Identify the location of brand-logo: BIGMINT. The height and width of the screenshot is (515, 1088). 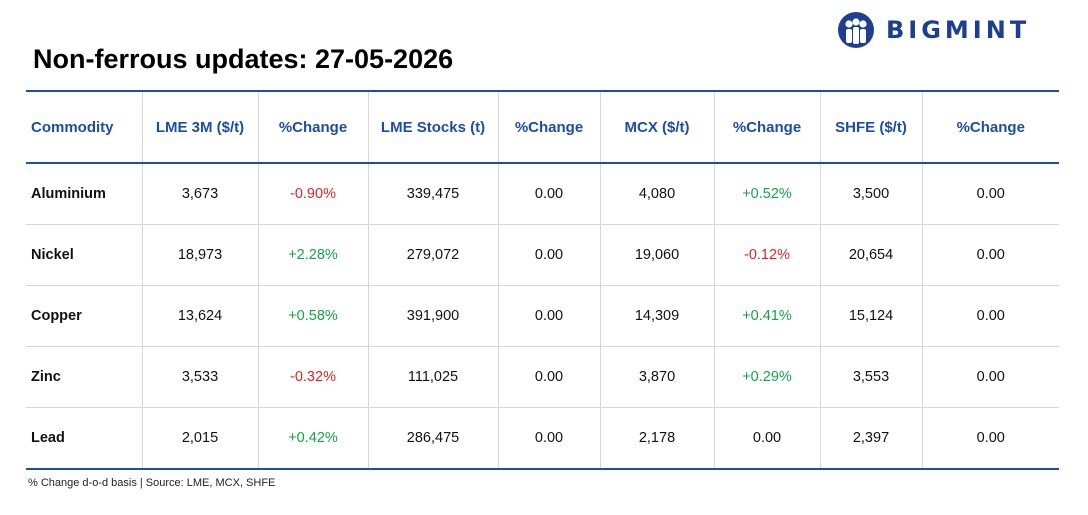
(933, 30).